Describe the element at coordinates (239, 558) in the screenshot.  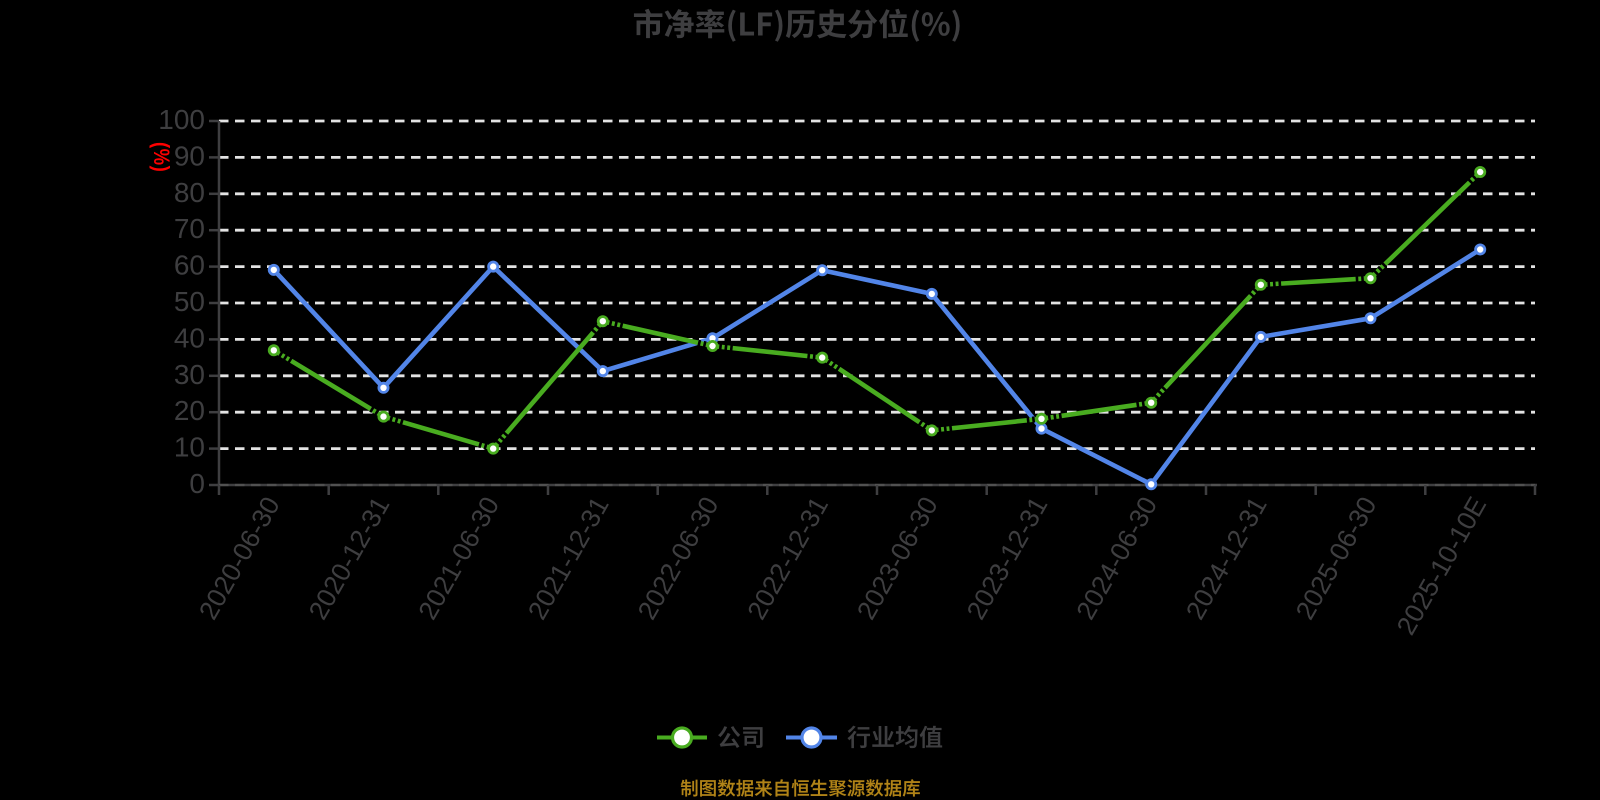
I see `svg-text: 2020-06-30` at that location.